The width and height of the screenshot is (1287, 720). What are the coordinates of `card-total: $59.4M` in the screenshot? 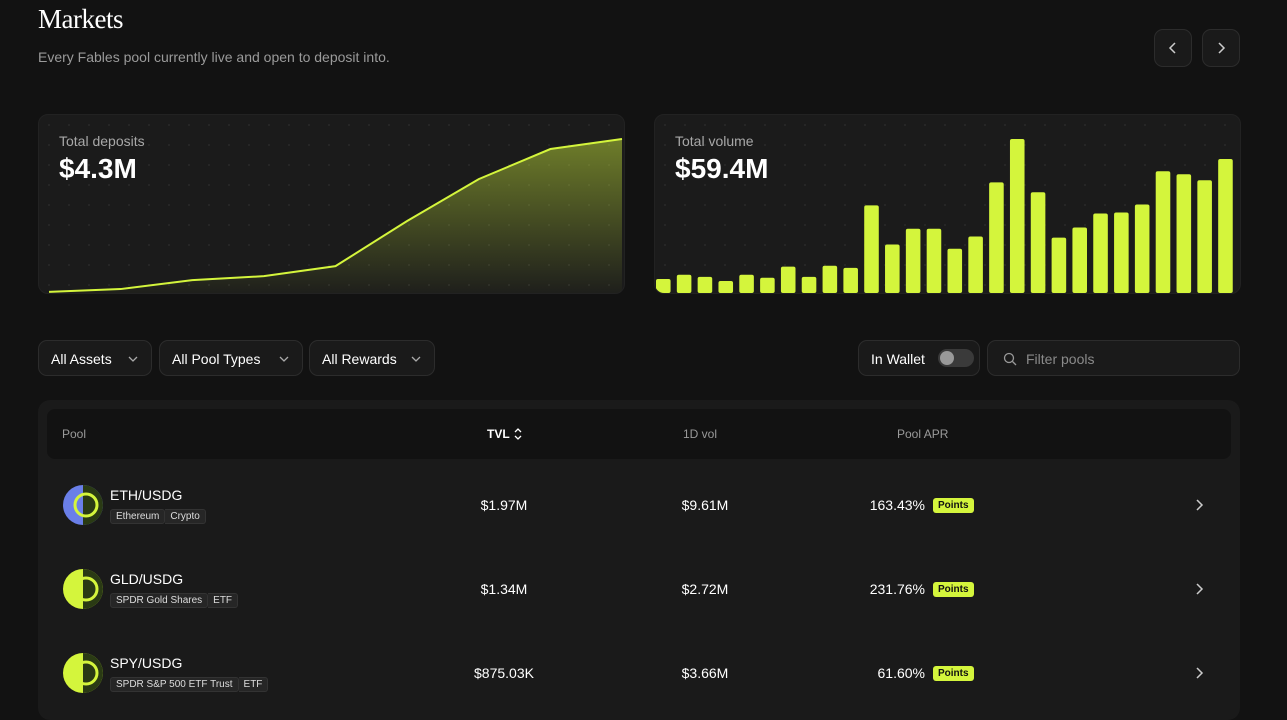 It's located at (722, 168).